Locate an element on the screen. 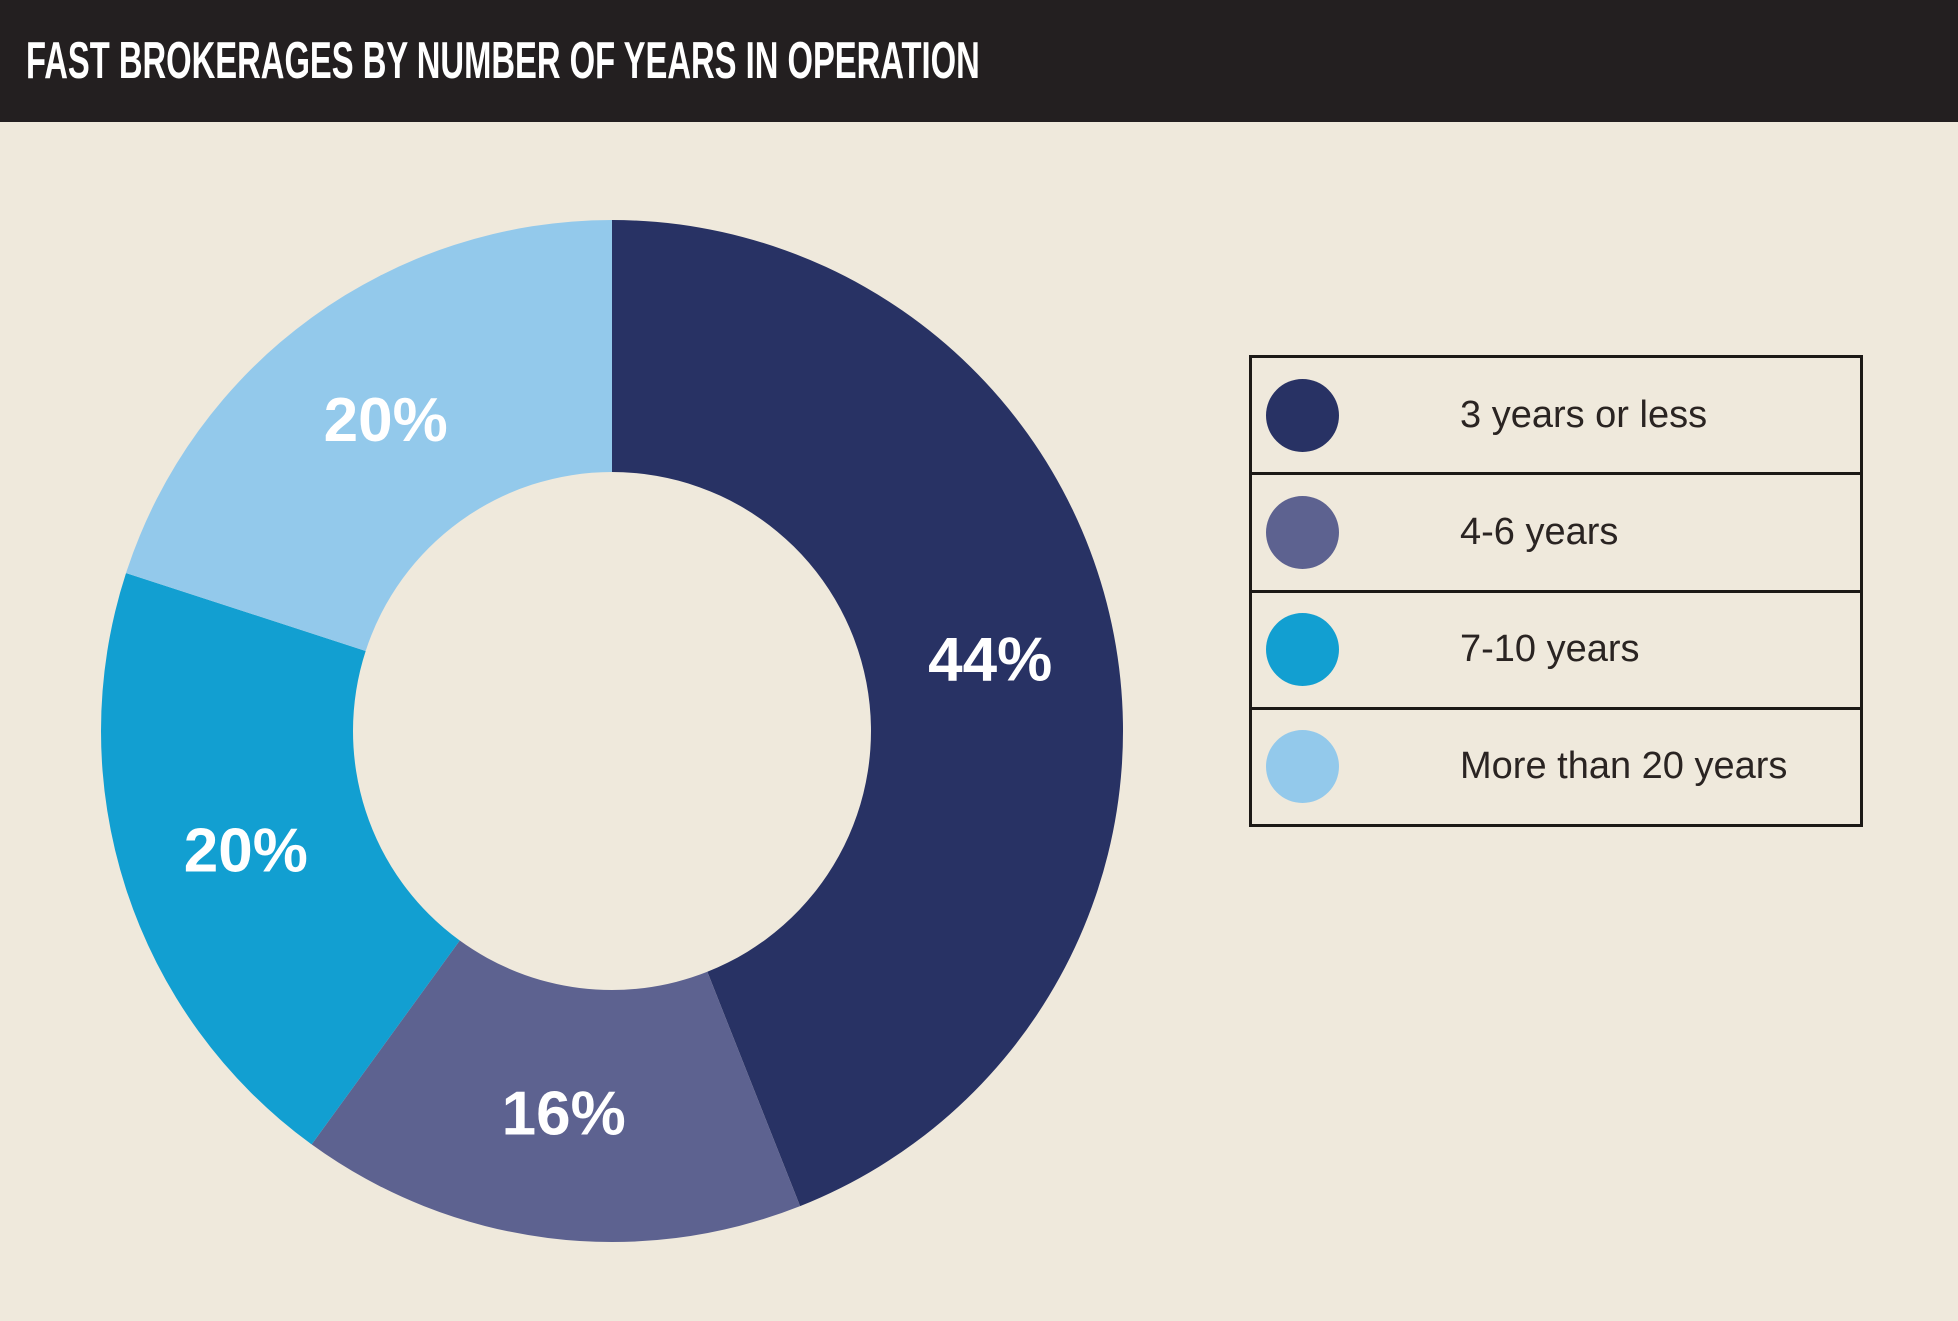  legend-label: 7-10 years is located at coordinates (1550, 649).